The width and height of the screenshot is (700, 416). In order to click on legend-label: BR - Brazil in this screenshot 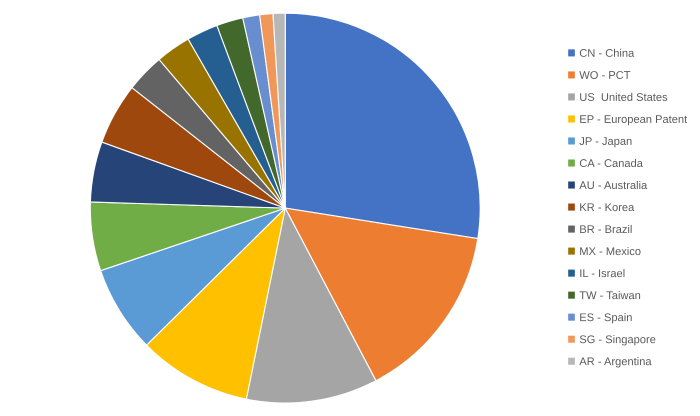, I will do `click(606, 229)`.